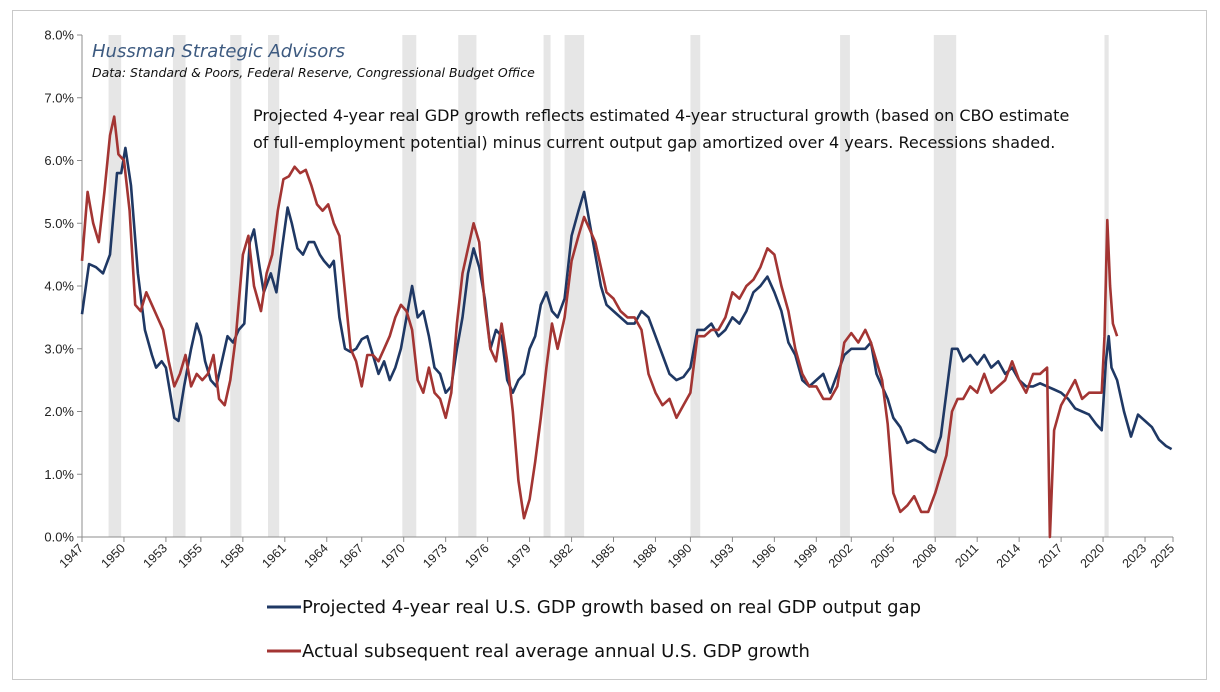  What do you see at coordinates (59, 411) in the screenshot?
I see `y-tick-label: 2.0%` at bounding box center [59, 411].